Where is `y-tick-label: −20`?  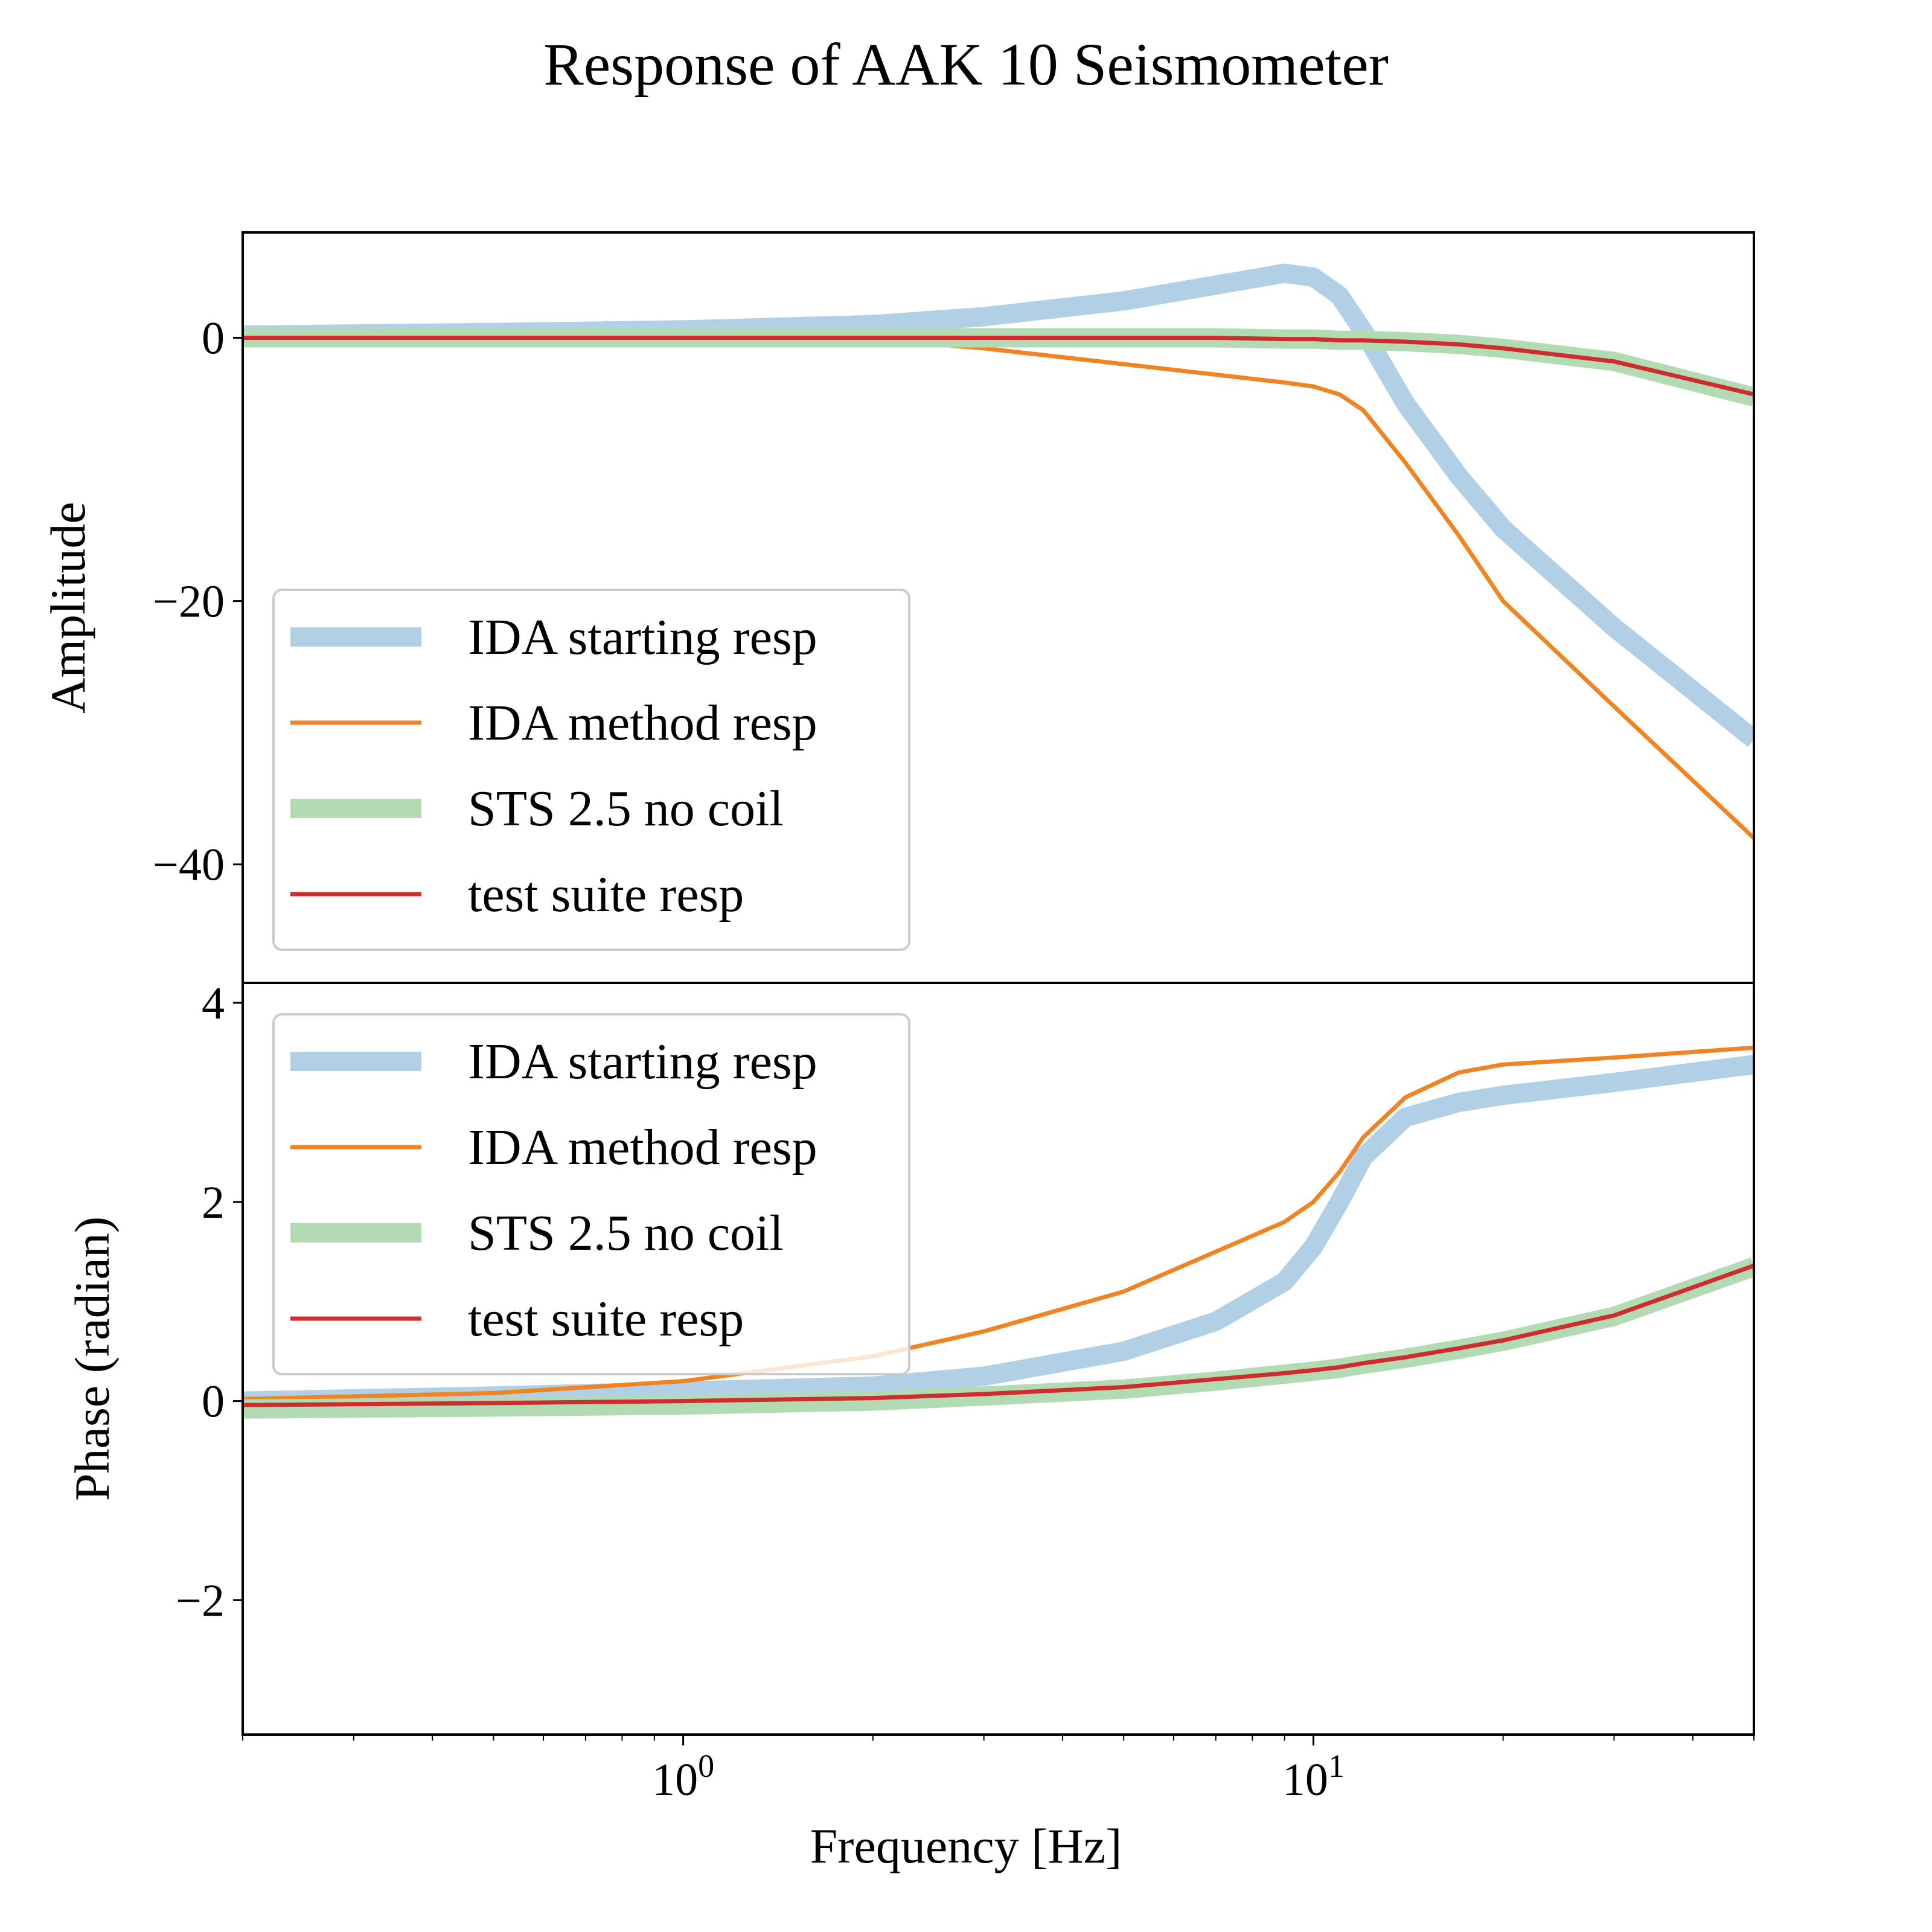 y-tick-label: −20 is located at coordinates (189, 602).